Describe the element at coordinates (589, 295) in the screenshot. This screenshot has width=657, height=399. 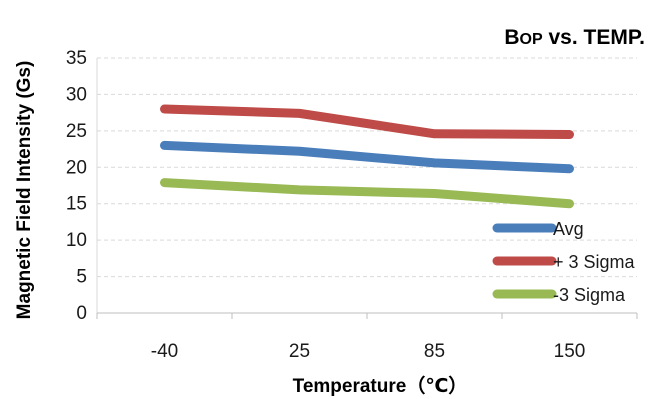
I see `legend-label: -3 Sigma` at that location.